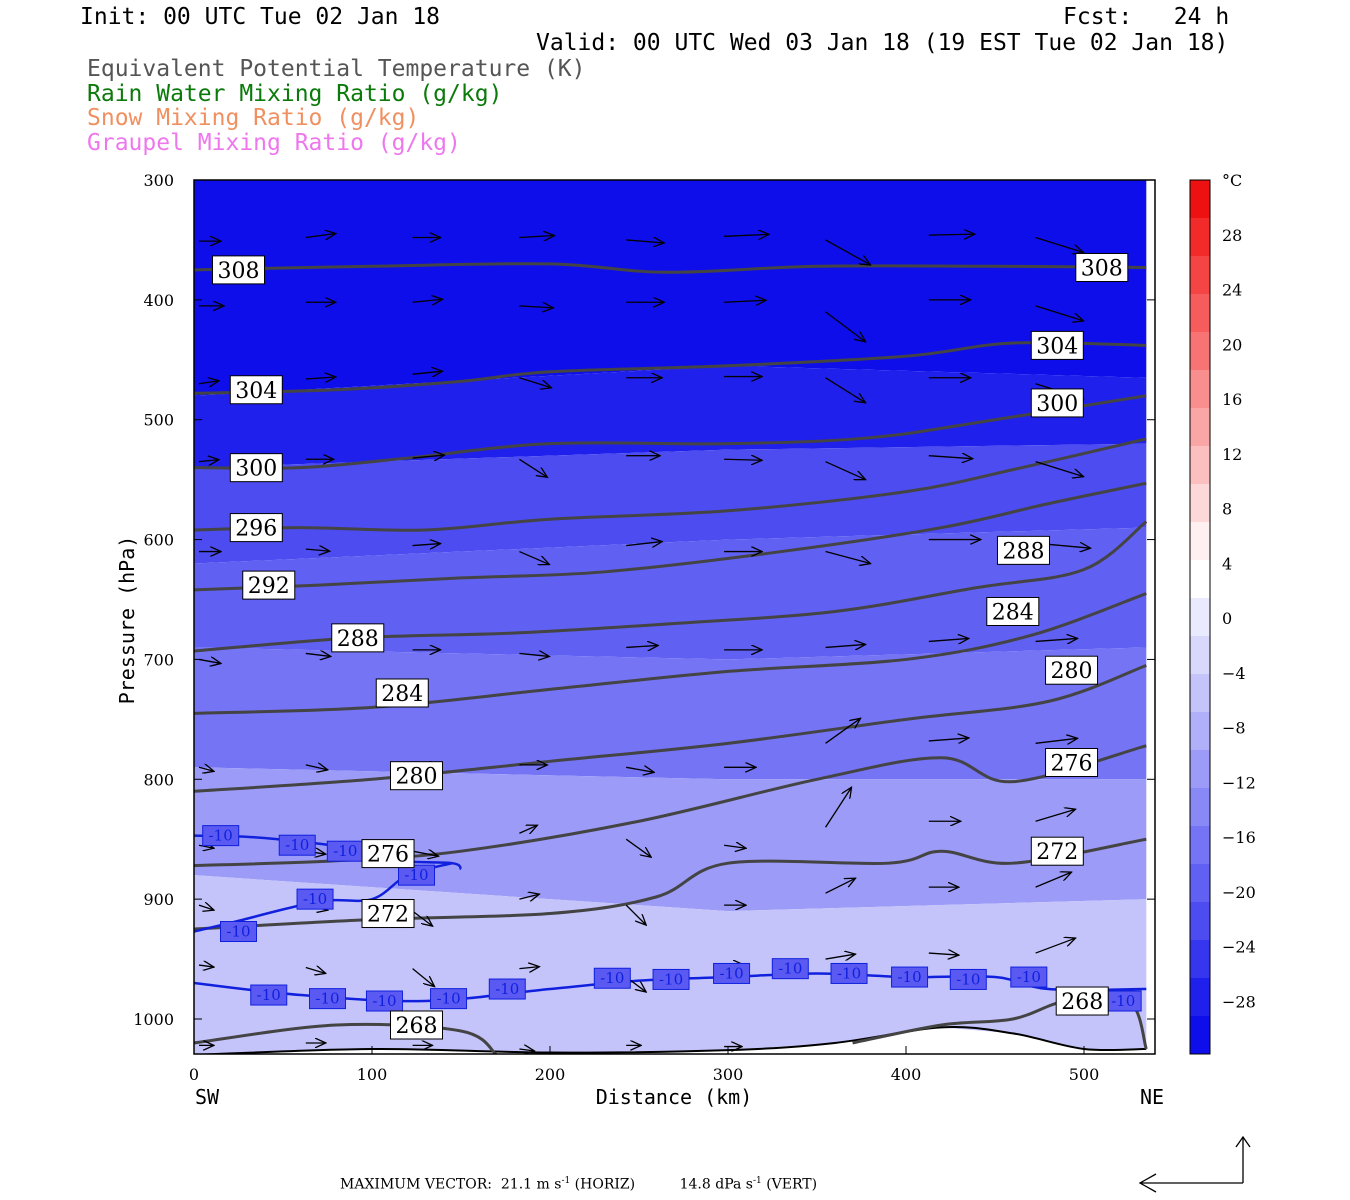  I want to click on y-tick-label: 700, so click(158, 659).